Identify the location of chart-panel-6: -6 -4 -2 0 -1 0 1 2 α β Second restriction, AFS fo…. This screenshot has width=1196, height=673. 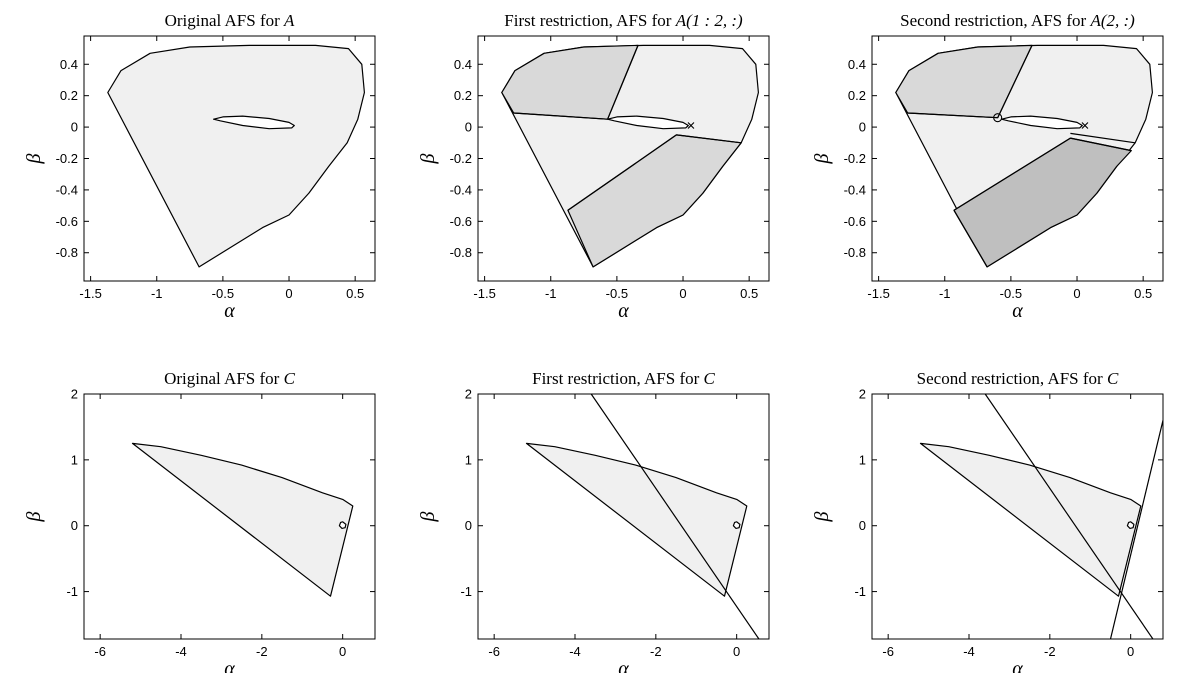
(987, 521).